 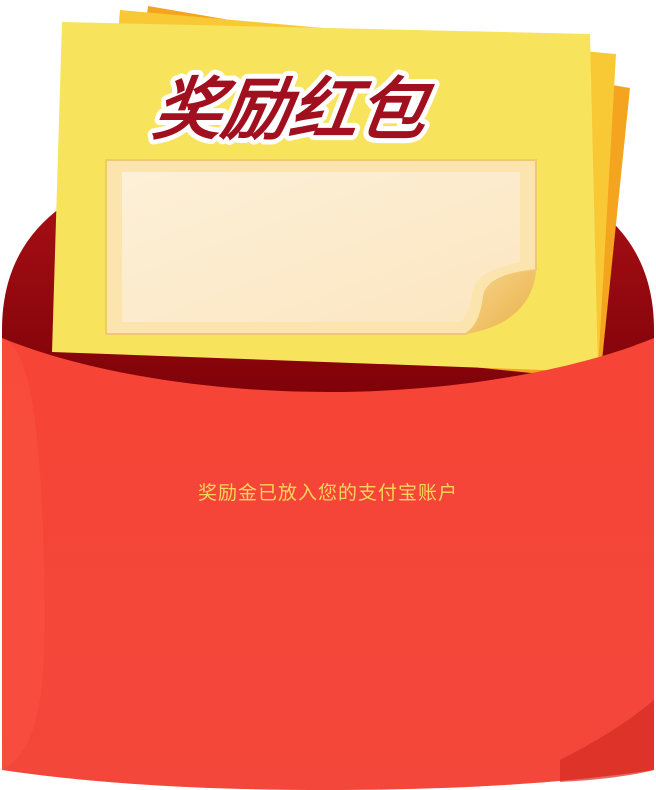 I want to click on card-title: 奖励红包, so click(x=293, y=110).